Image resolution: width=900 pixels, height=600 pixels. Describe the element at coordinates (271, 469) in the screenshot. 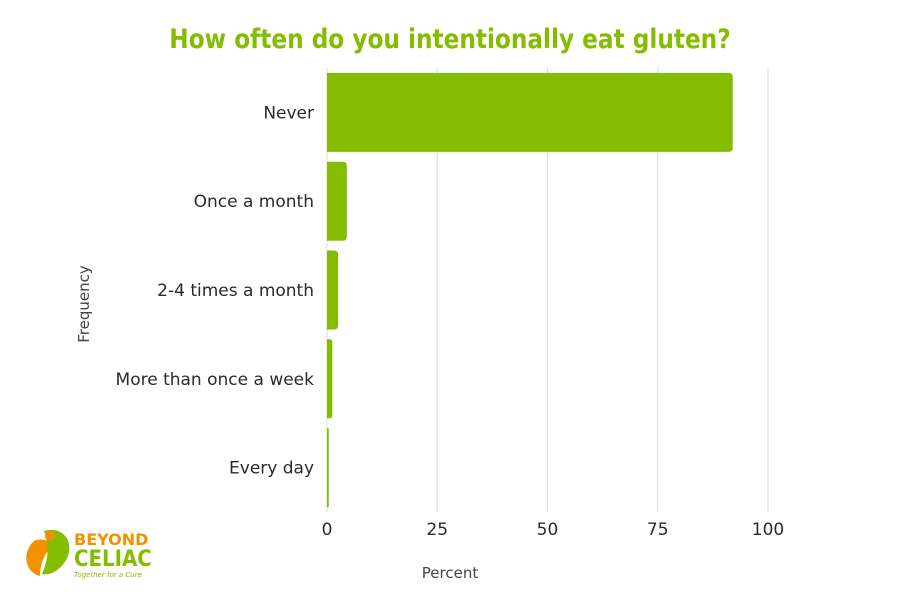

I see `category-label: Every day` at that location.